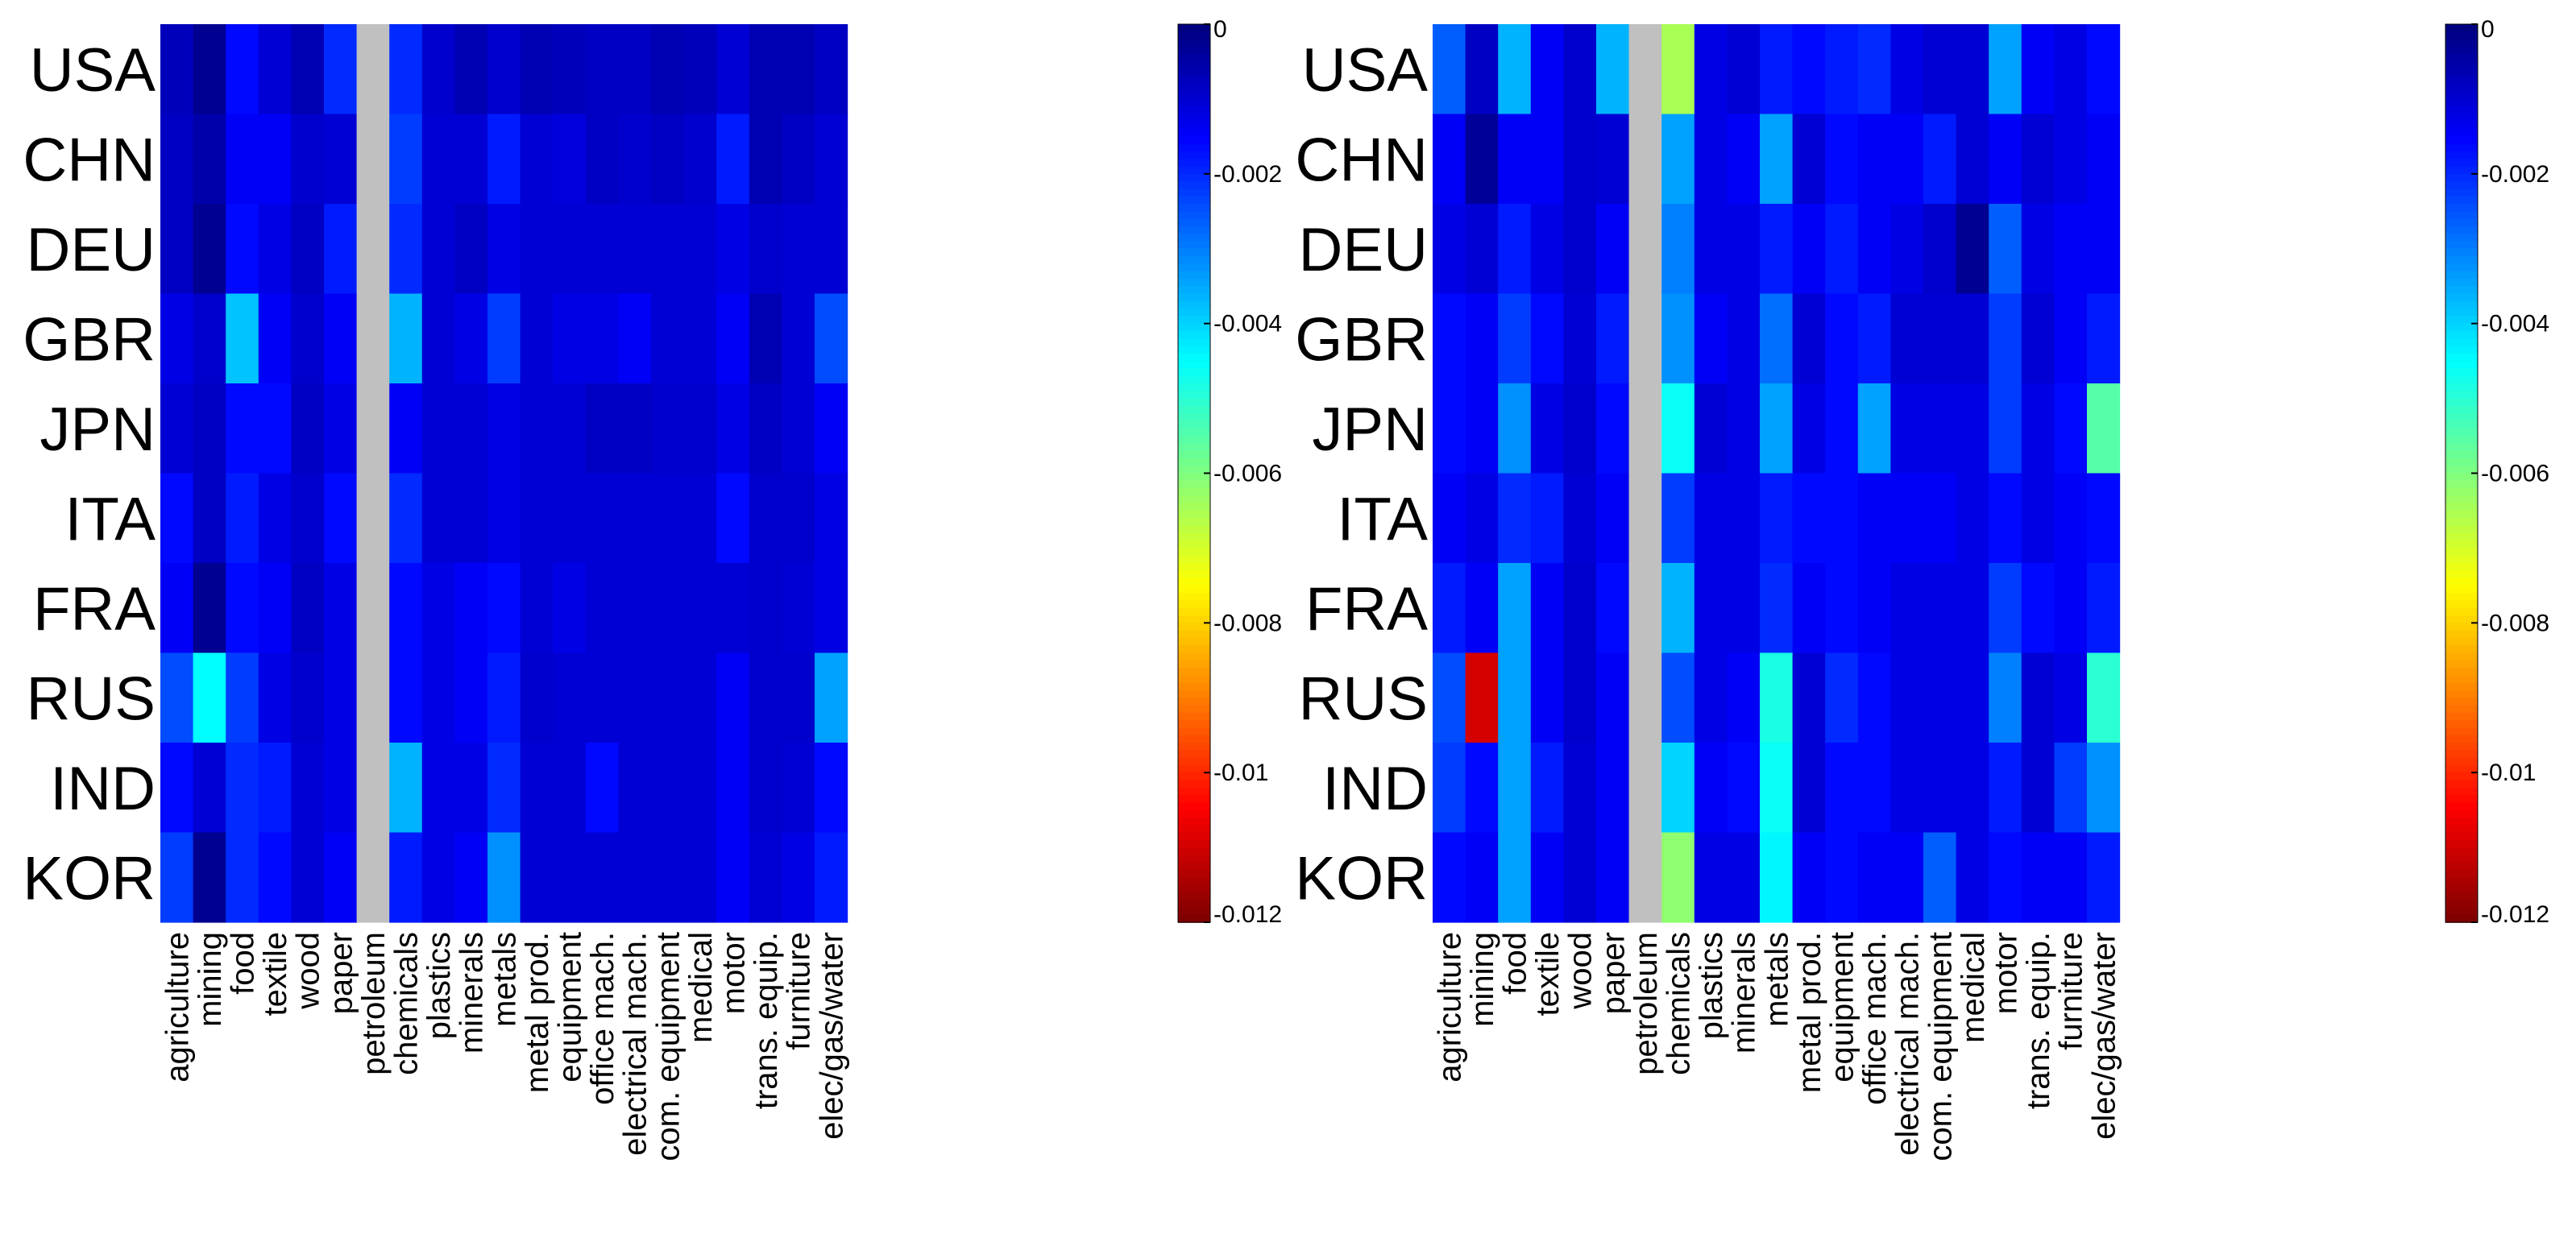  I want to click on row-label-ind: IND, so click(103, 789).